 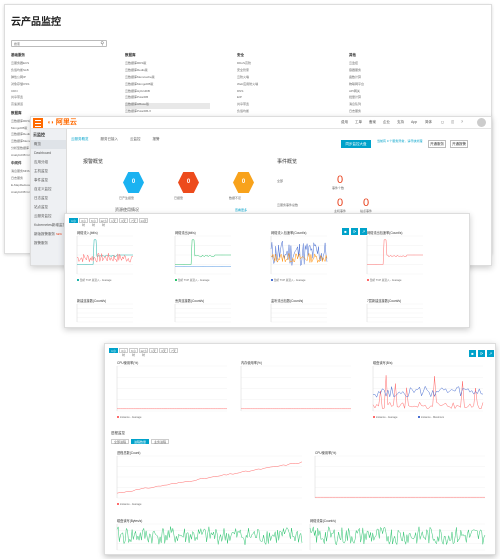 I want to click on catalog-item: 分析型数据库, so click(x=20, y=148).